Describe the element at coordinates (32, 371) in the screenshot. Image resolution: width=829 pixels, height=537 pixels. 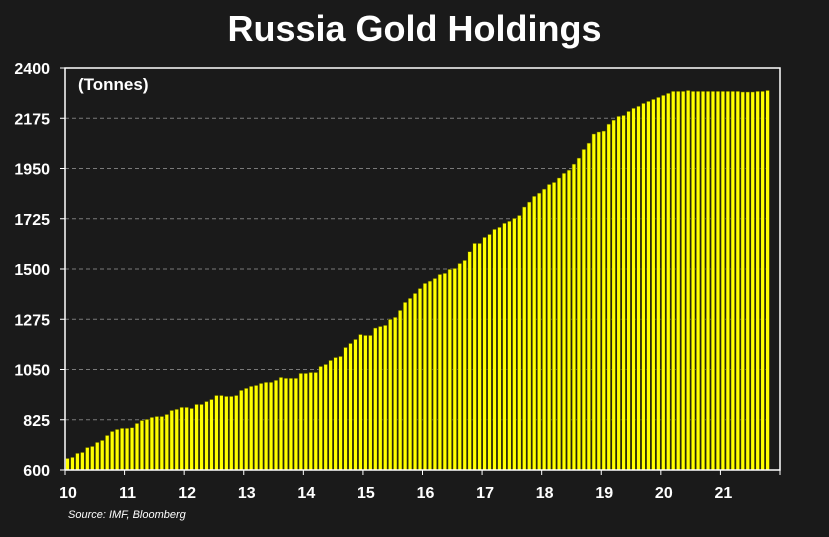
I see `y-tick-label: 1050` at that location.